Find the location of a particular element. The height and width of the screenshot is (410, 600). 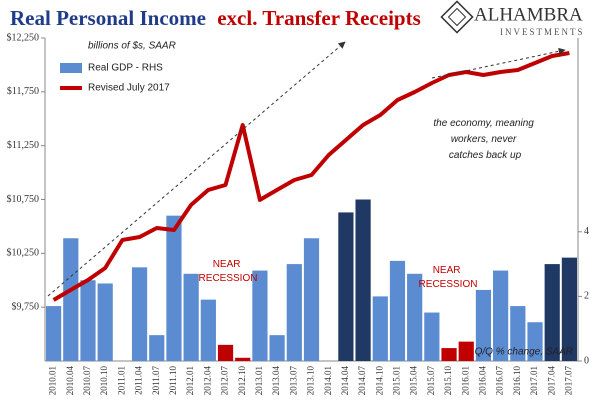

y-tick-label: $12,250 is located at coordinates (23, 37).